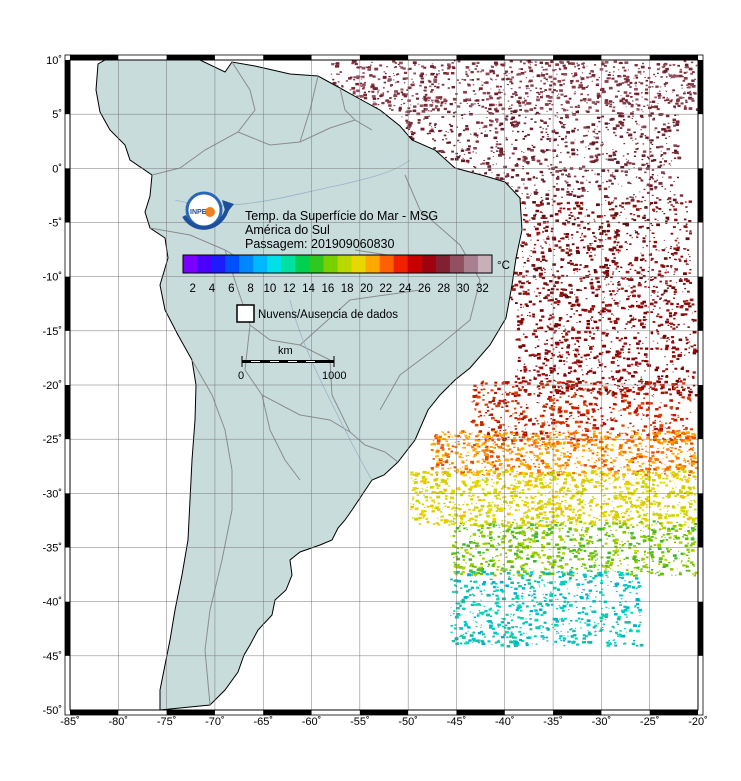  I want to click on lon-tick-label: -75˚, so click(167, 722).